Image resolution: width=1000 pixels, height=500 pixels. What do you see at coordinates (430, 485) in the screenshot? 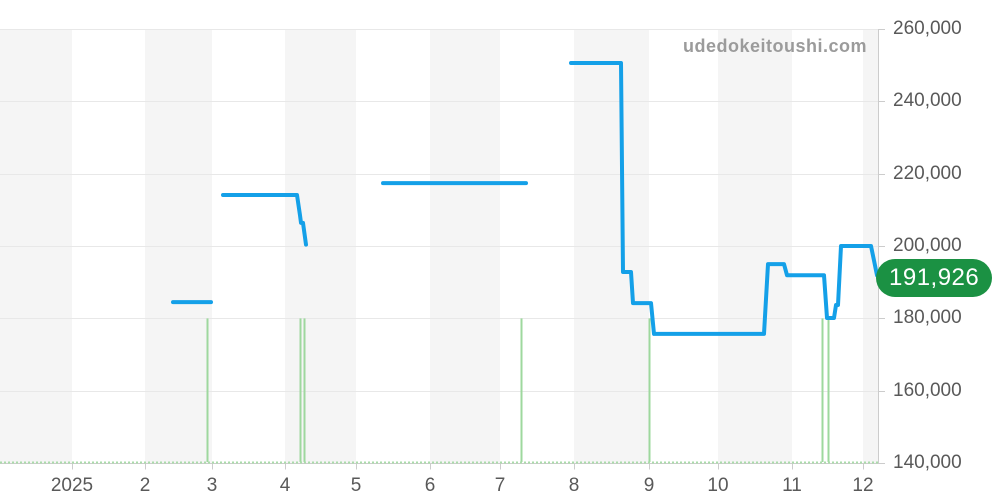
I see `x-axis-label: 6` at bounding box center [430, 485].